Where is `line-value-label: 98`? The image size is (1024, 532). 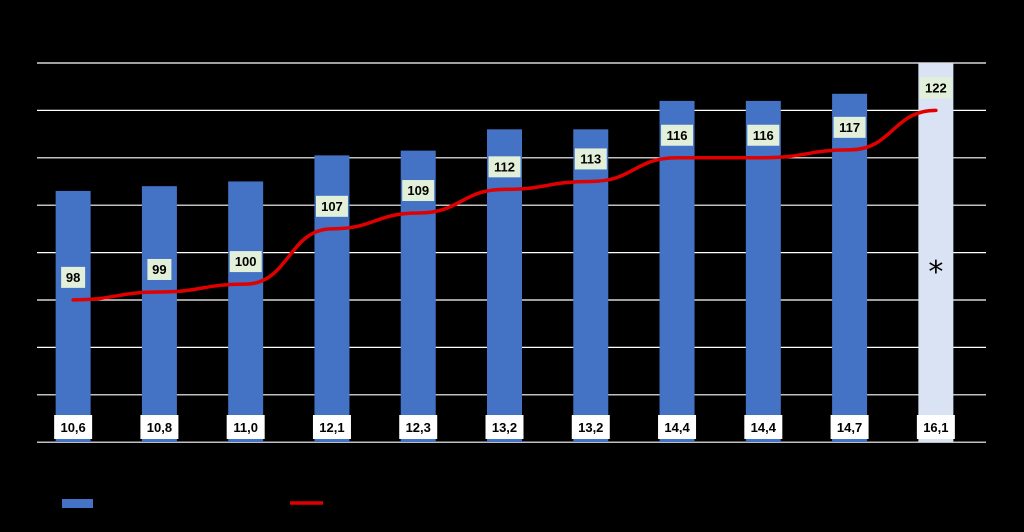 line-value-label: 98 is located at coordinates (73, 277).